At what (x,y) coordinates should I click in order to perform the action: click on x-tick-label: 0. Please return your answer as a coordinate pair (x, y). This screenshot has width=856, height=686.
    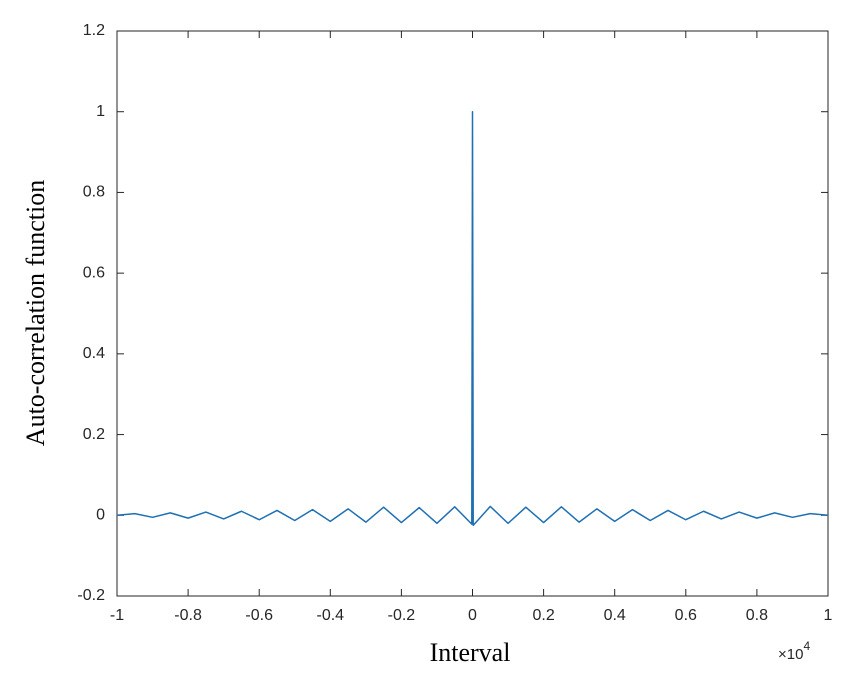
    Looking at the image, I should click on (472, 615).